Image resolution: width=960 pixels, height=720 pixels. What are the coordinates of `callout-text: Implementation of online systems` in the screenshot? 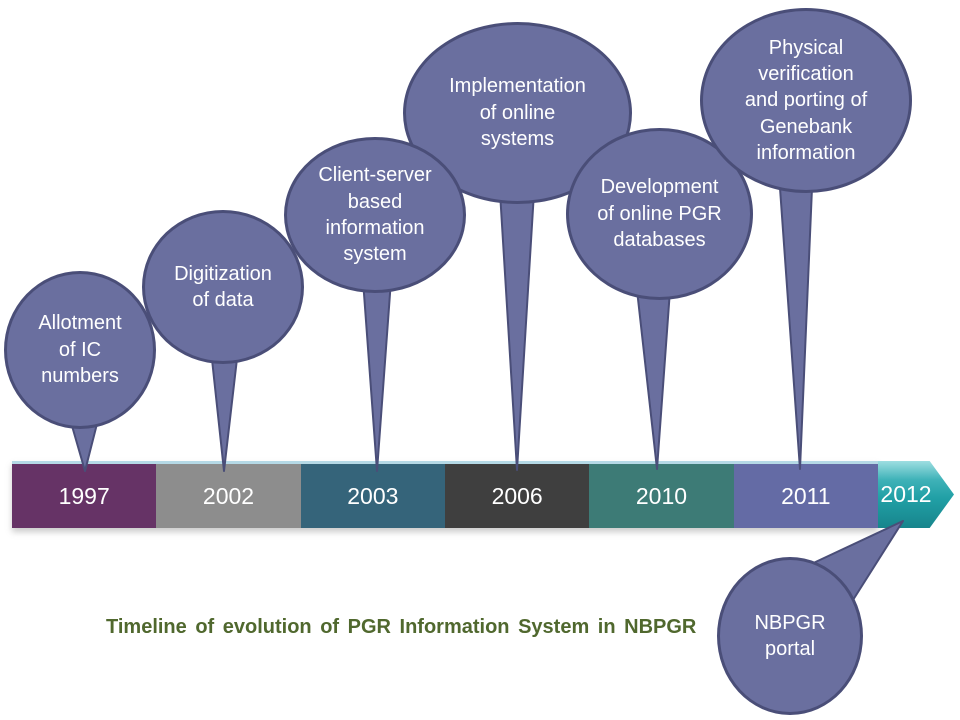 It's located at (517, 113).